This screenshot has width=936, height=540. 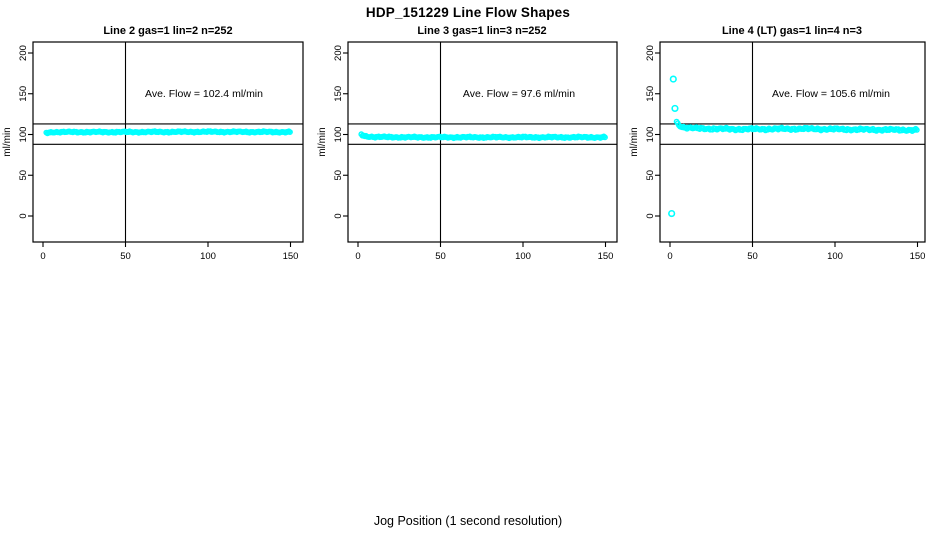 What do you see at coordinates (831, 94) in the screenshot?
I see `panel-line4-ave-flow-annotation: Ave. Flow = 105.6 ml/min` at bounding box center [831, 94].